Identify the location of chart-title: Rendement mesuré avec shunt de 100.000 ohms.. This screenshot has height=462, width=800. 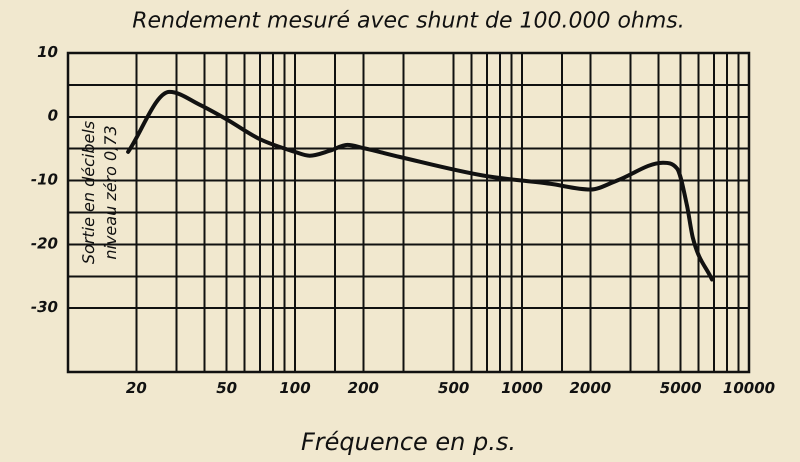
(408, 21).